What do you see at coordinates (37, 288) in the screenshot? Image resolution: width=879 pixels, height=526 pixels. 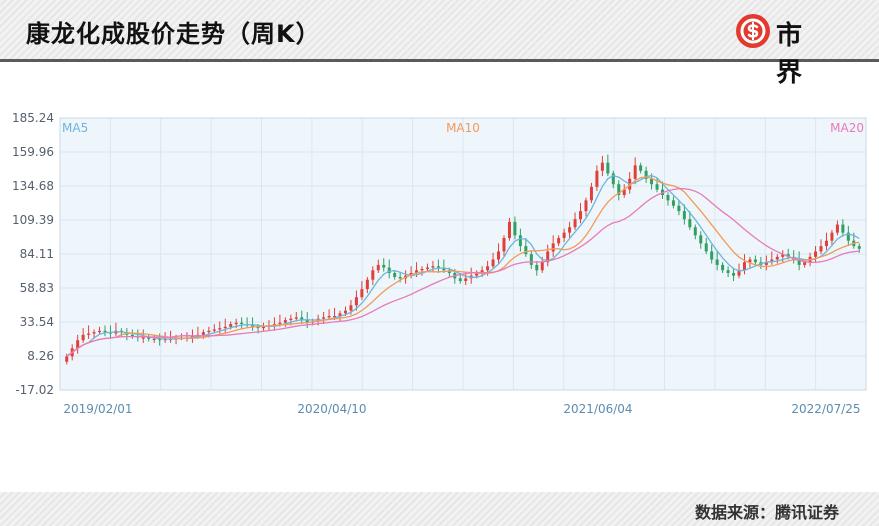 I see `y-tick-label: 58.83` at bounding box center [37, 288].